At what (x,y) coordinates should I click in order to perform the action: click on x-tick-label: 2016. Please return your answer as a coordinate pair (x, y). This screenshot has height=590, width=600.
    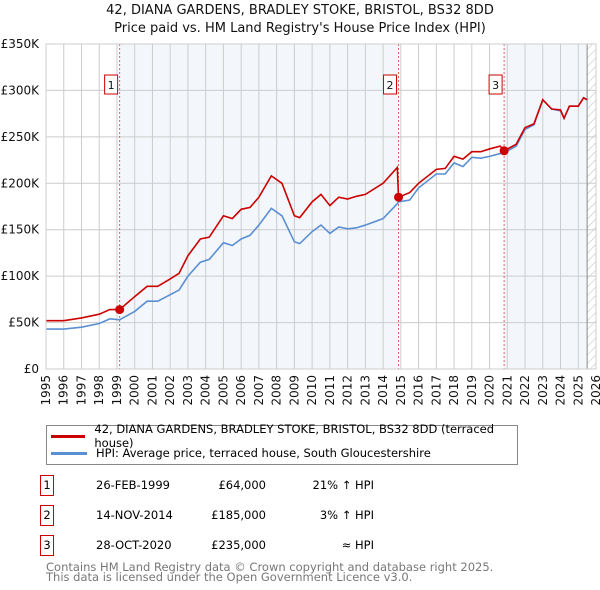
    Looking at the image, I should click on (419, 390).